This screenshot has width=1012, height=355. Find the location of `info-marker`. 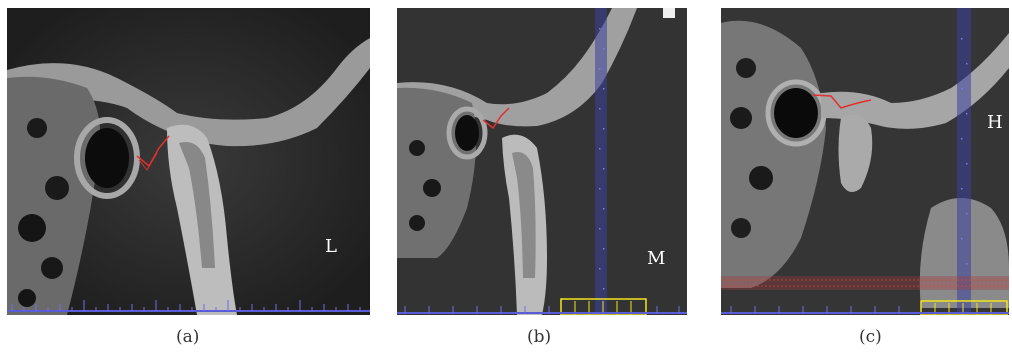

info-marker is located at coordinates (669, 13).